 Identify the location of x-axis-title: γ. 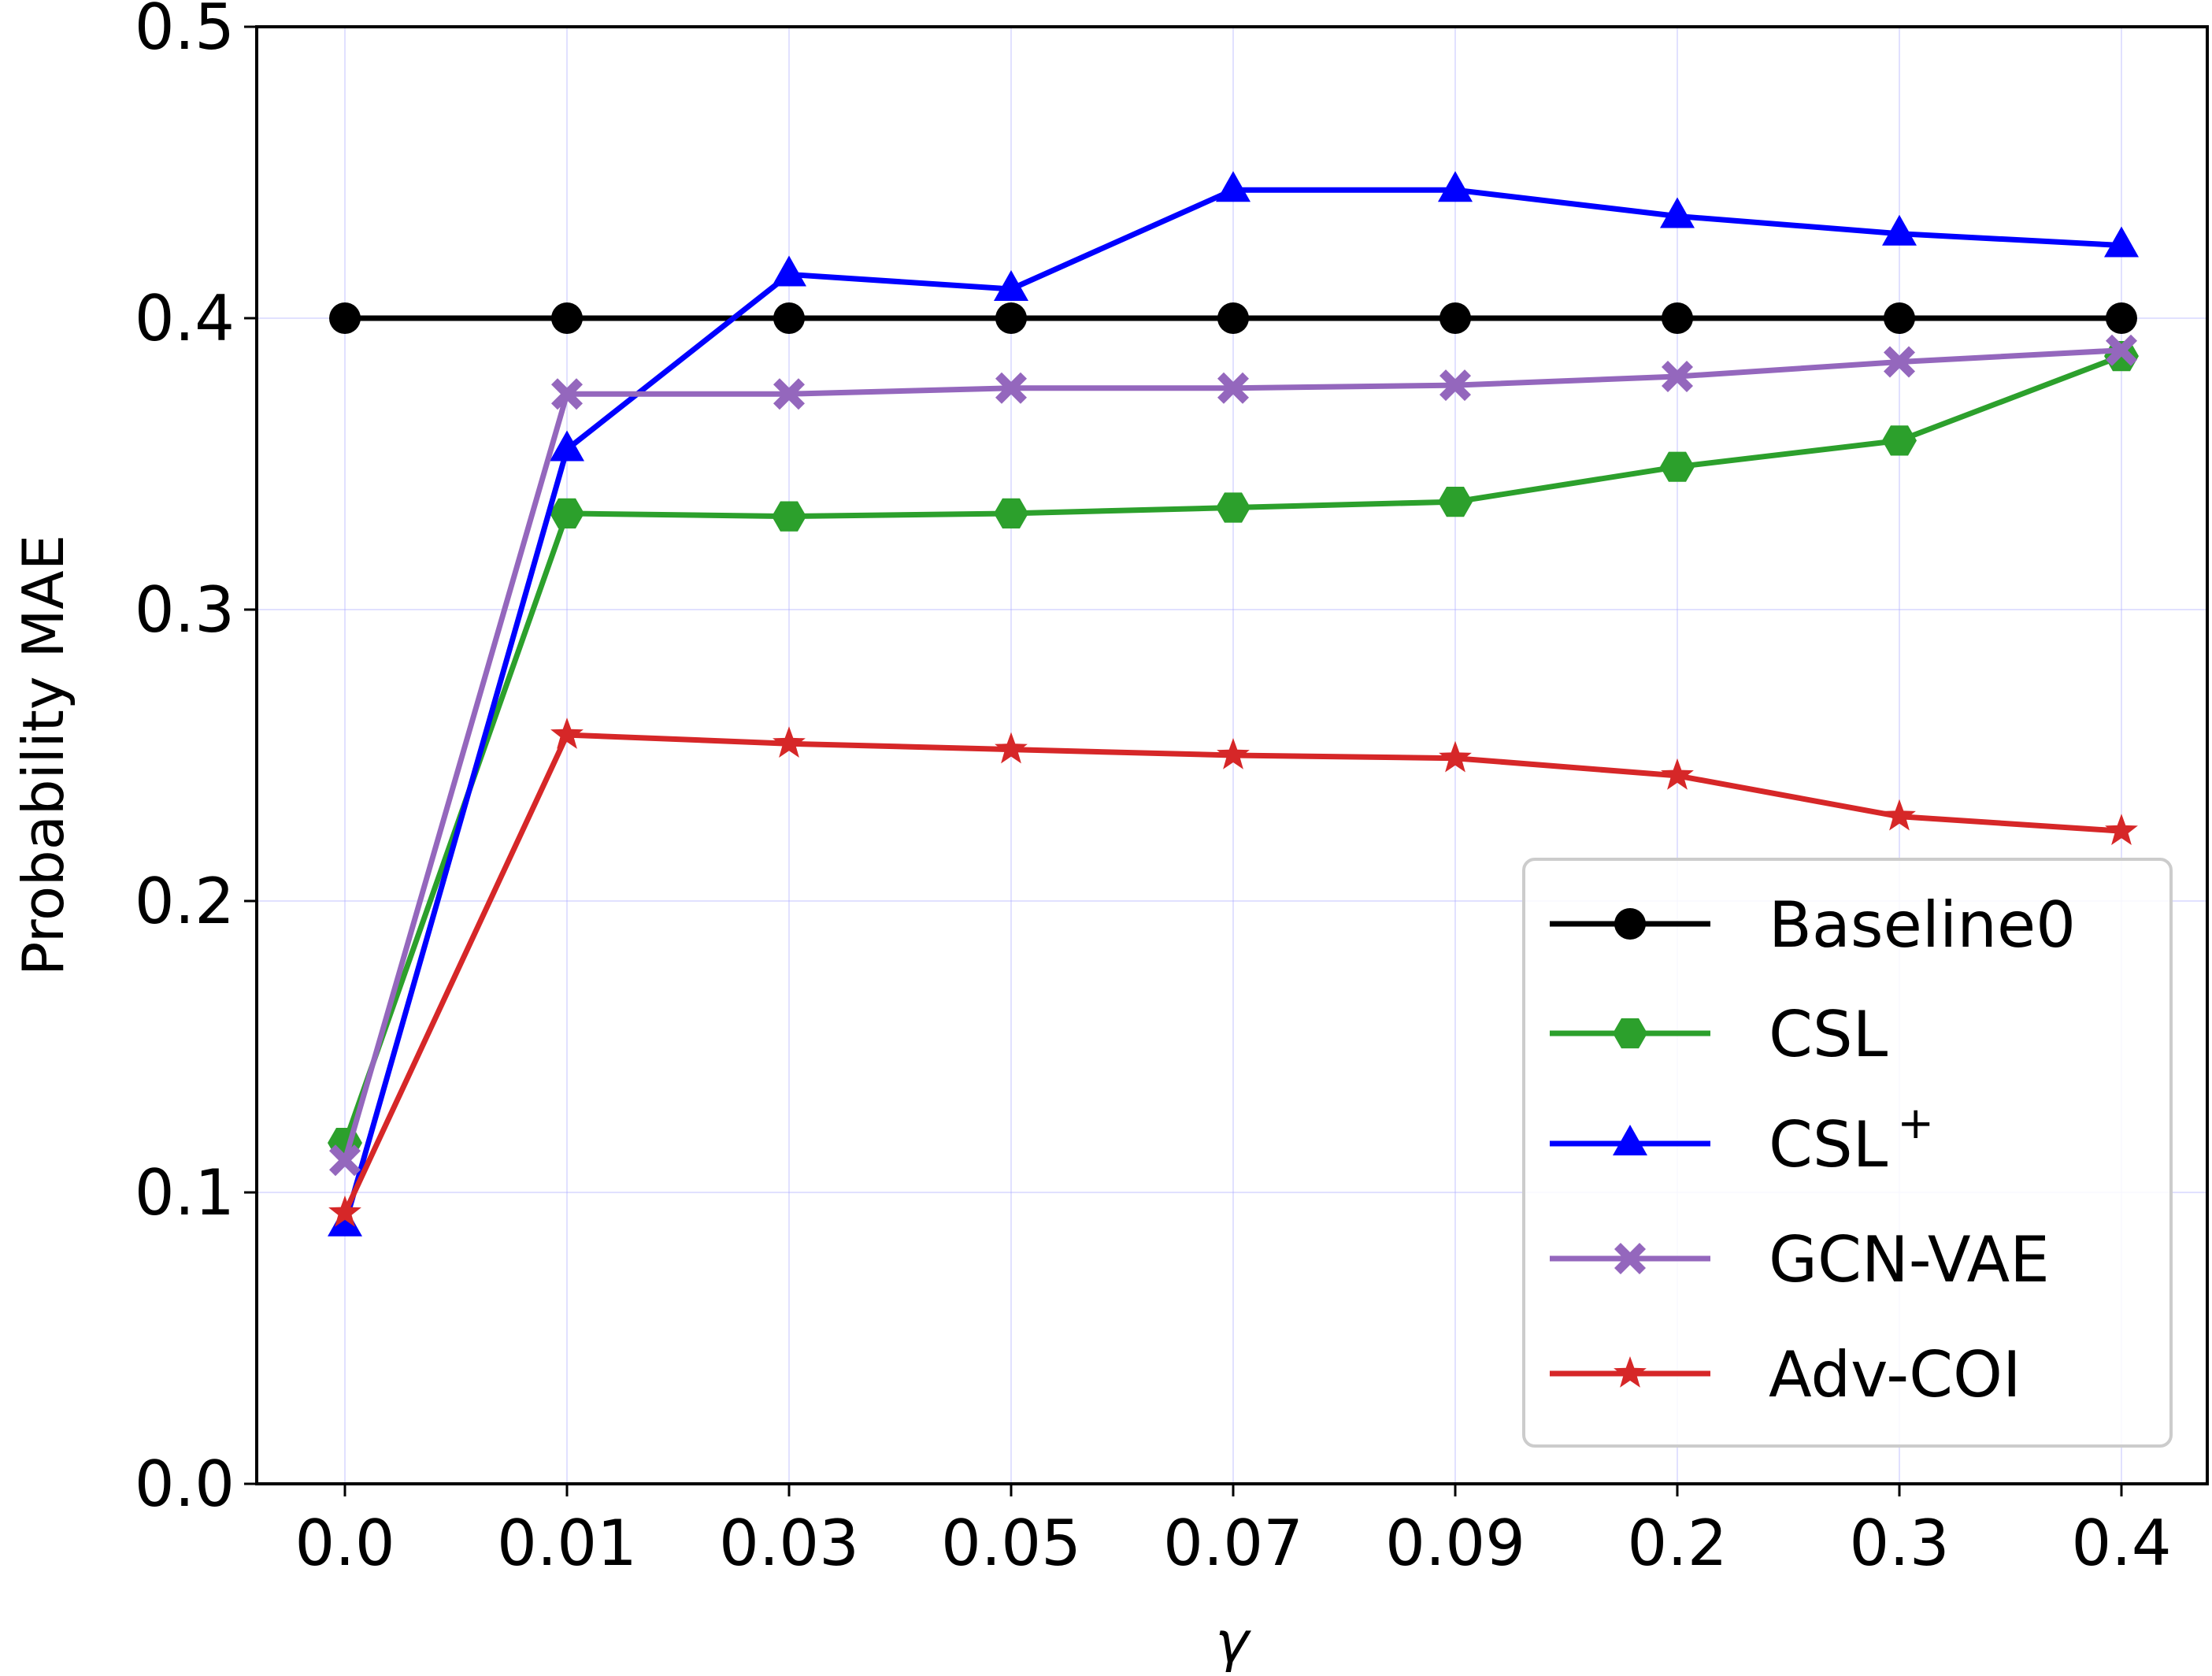
(1233, 1640).